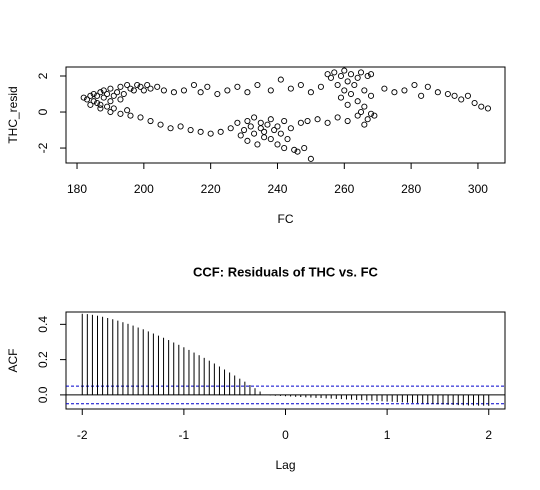 The width and height of the screenshot is (540, 490). I want to click on y-axis-label: ACF, so click(13, 361).